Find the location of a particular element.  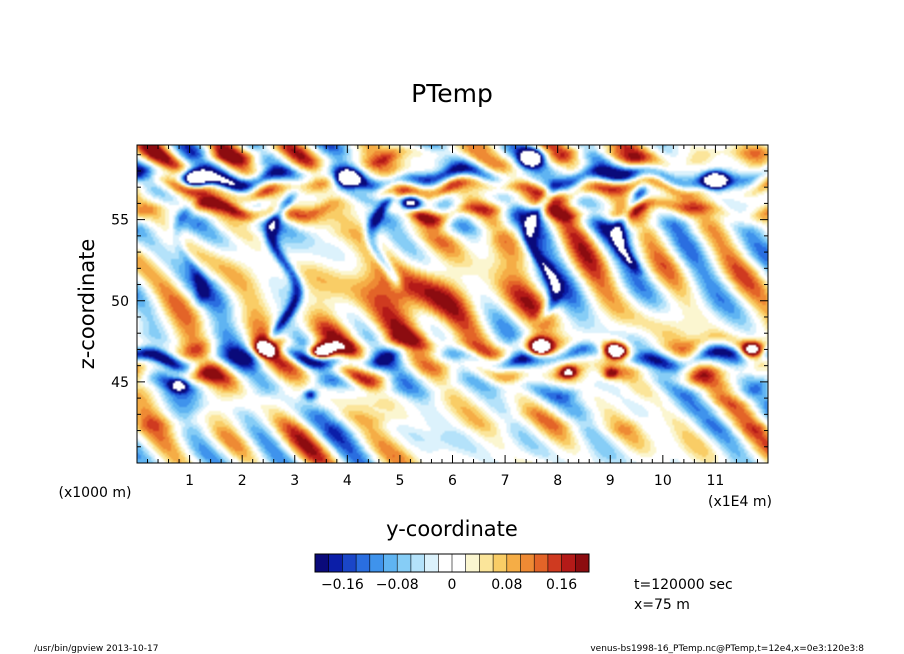

time-annotation: t=120000 sec is located at coordinates (683, 585).